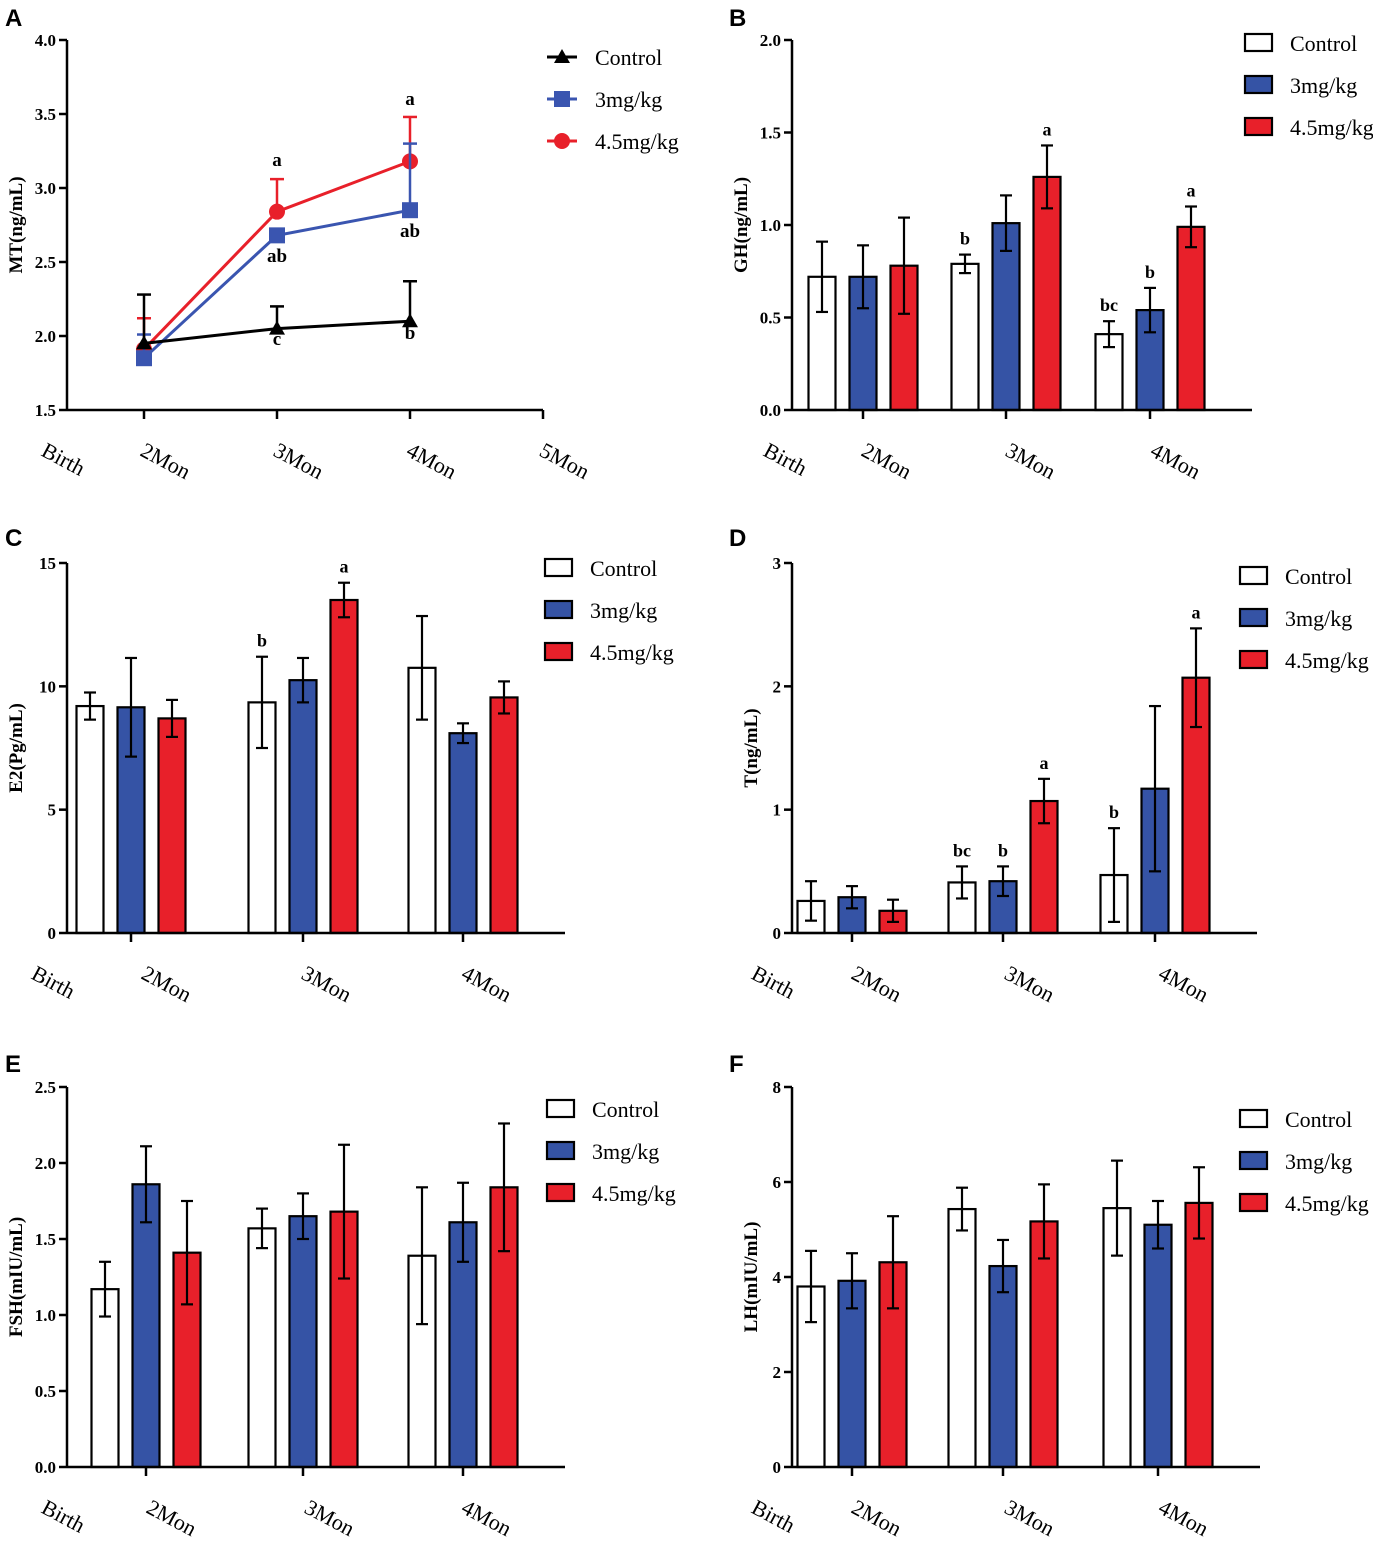 The image size is (1373, 1547). Describe the element at coordinates (45, 262) in the screenshot. I see `y-tick-label: 2.5` at that location.